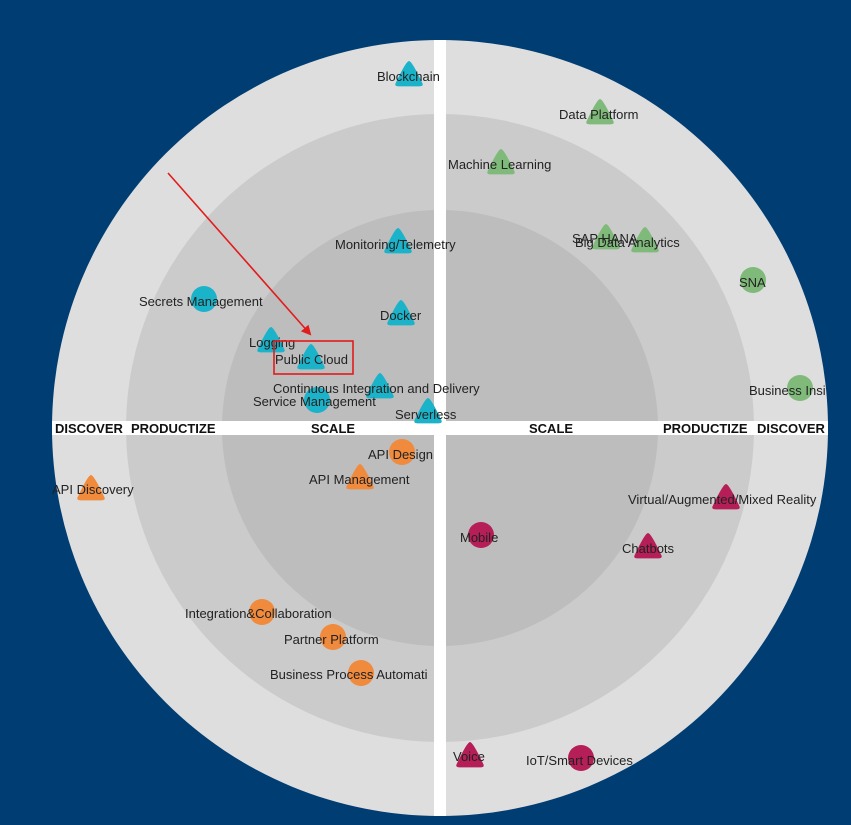 The image size is (851, 825). I want to click on label-iot-smart-devices: IoT/Smart Devices, so click(579, 760).